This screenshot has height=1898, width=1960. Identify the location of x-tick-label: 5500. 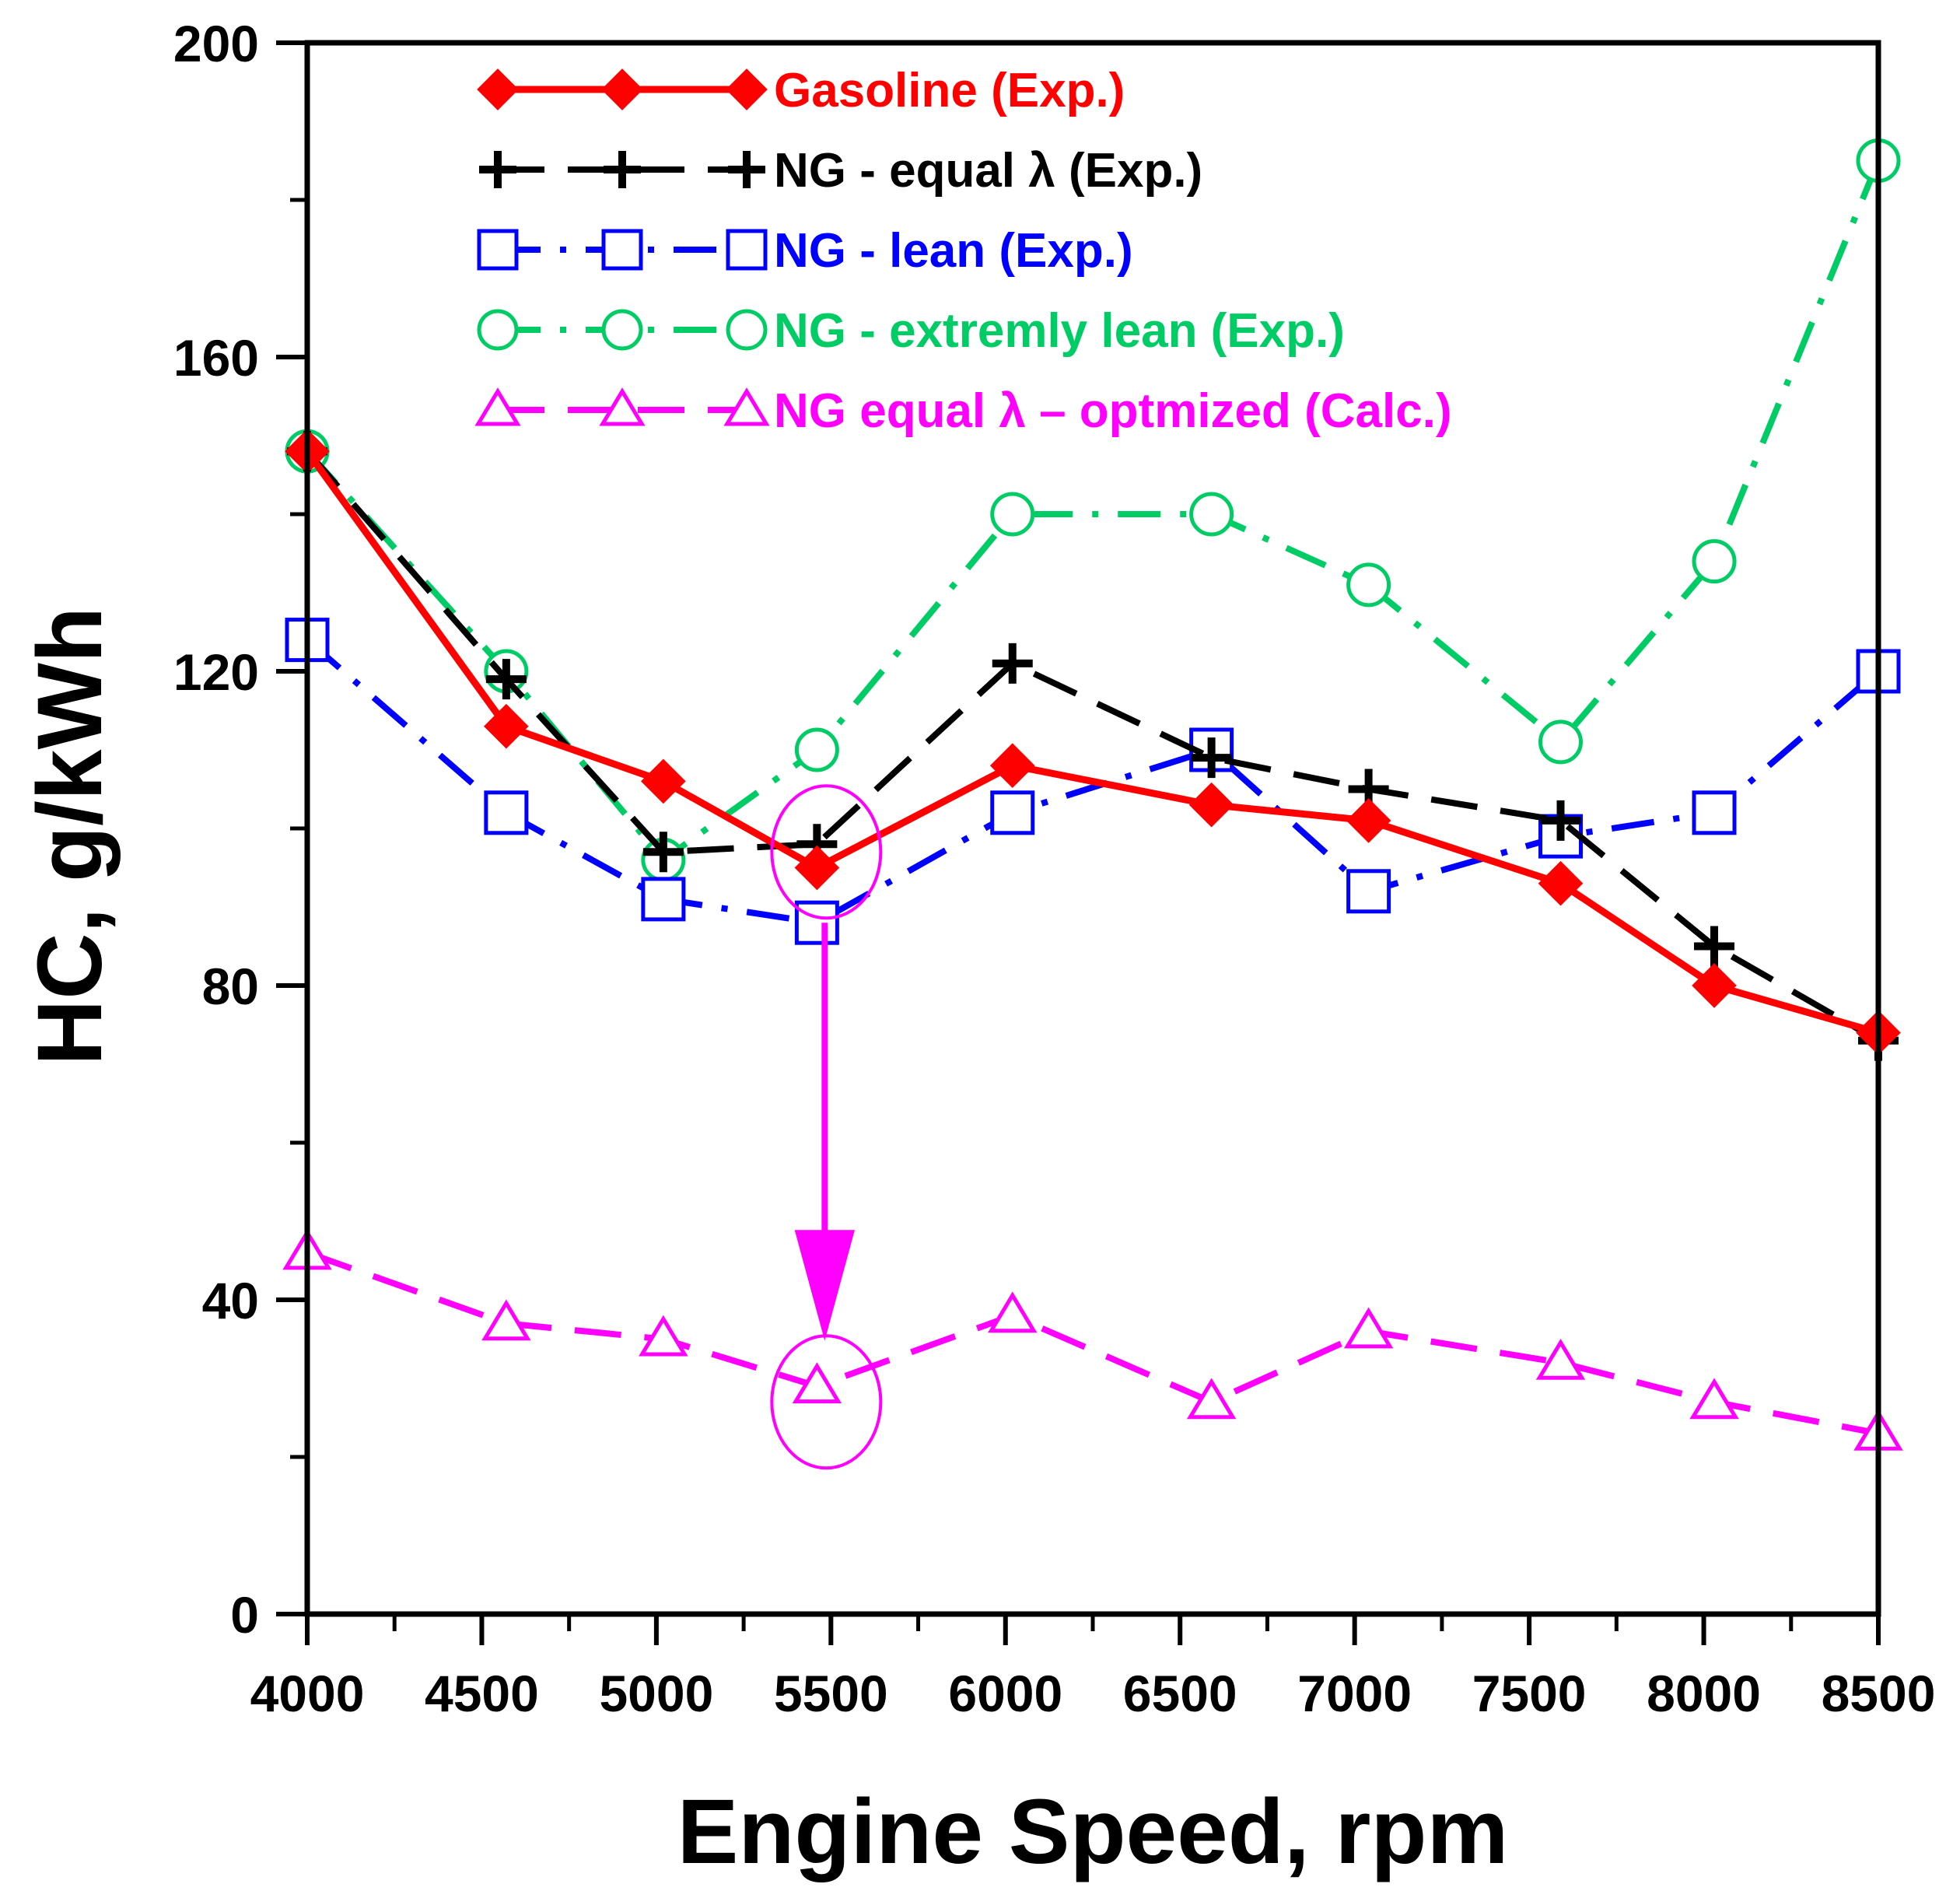
(831, 1694).